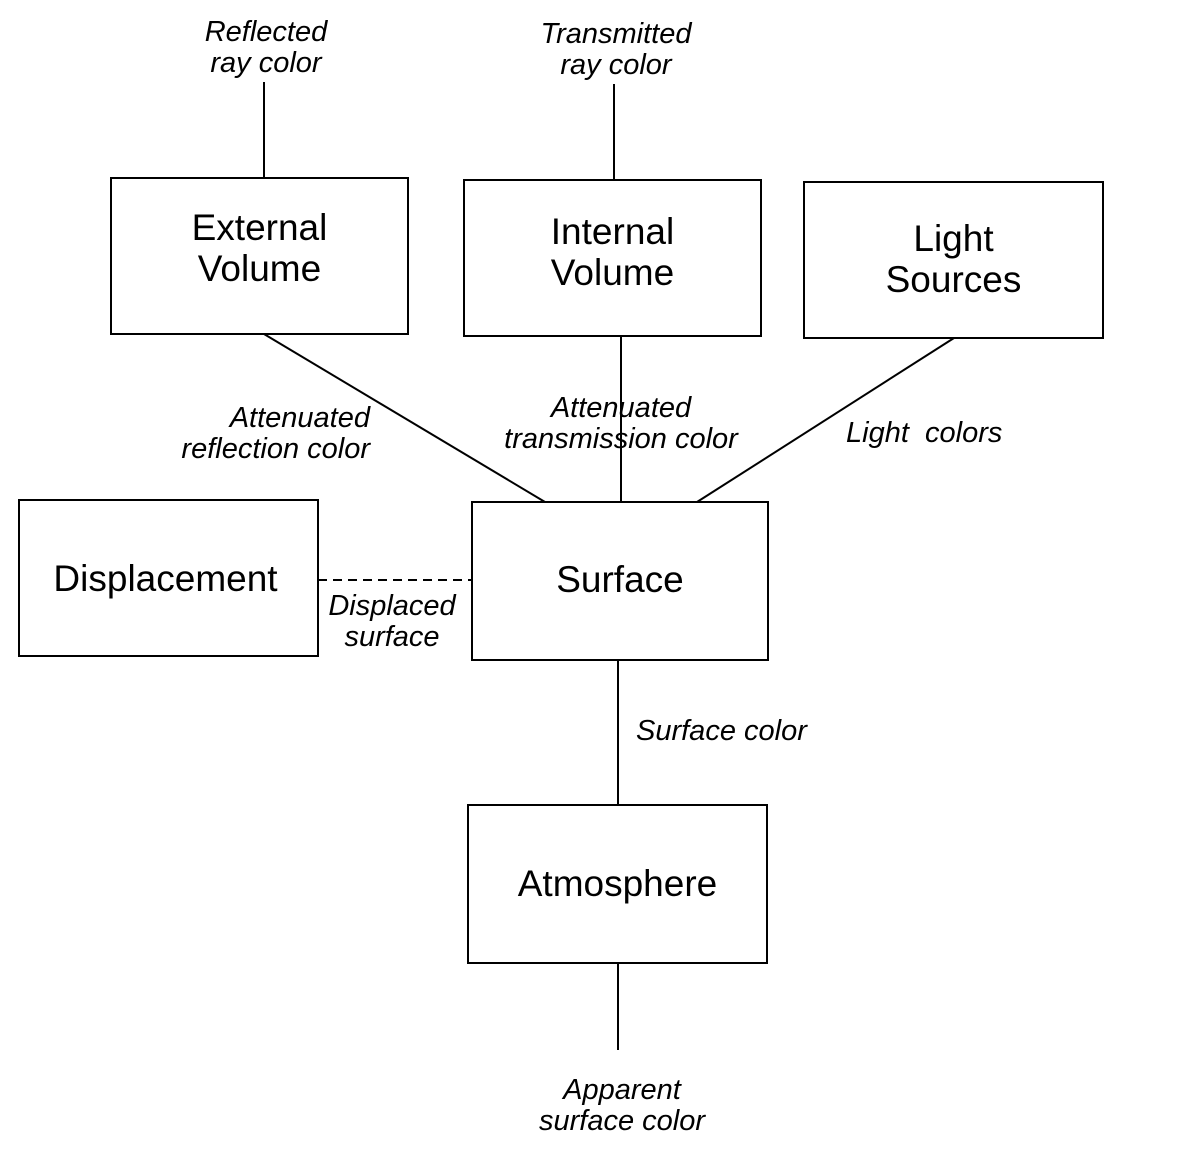 The image size is (1178, 1158). What do you see at coordinates (266, 47) in the screenshot?
I see `reflected-ray-color-label: Reflected ray color` at bounding box center [266, 47].